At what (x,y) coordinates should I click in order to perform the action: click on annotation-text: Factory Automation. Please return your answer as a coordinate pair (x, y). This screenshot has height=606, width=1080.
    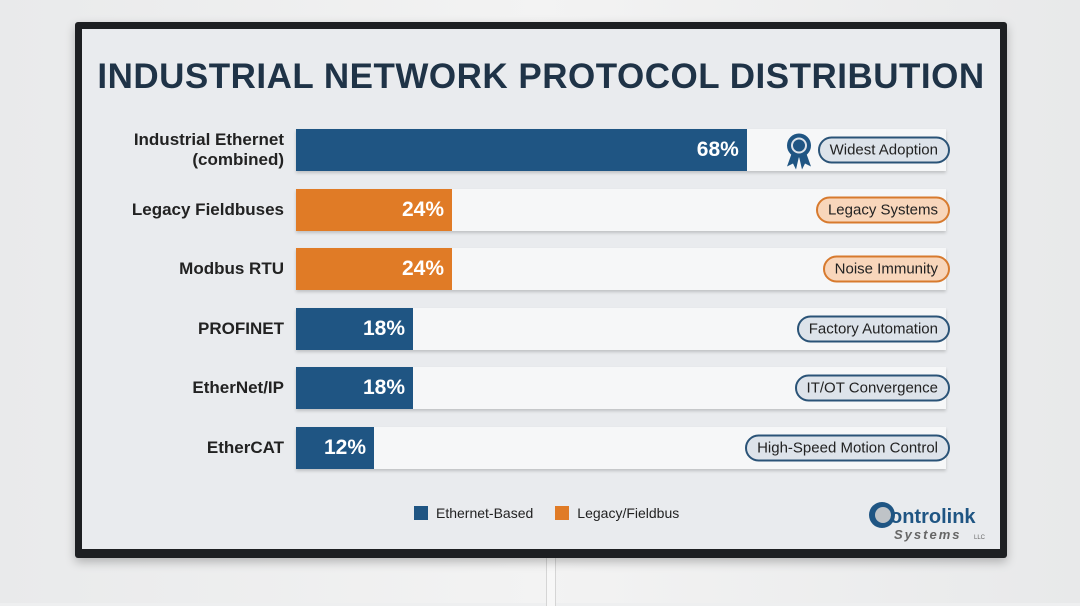
    Looking at the image, I should click on (873, 329).